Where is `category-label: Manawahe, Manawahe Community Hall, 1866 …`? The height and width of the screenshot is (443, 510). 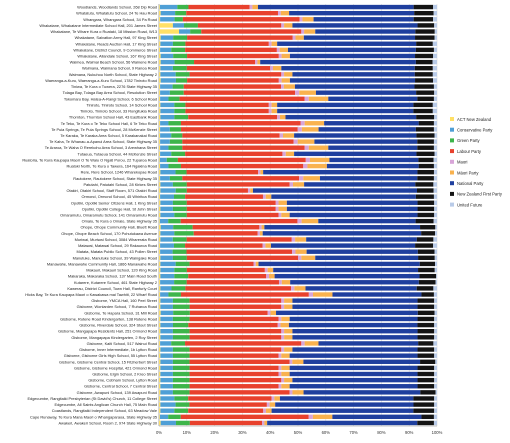
category-label: Manawahe, Manawahe Community Hall, 1866 … is located at coordinates (102, 263).